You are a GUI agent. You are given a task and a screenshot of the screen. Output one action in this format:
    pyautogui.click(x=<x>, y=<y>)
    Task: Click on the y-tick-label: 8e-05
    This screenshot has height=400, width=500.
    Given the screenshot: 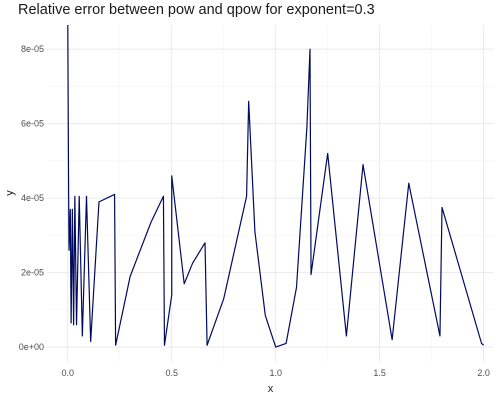 What is the action you would take?
    pyautogui.click(x=32, y=49)
    